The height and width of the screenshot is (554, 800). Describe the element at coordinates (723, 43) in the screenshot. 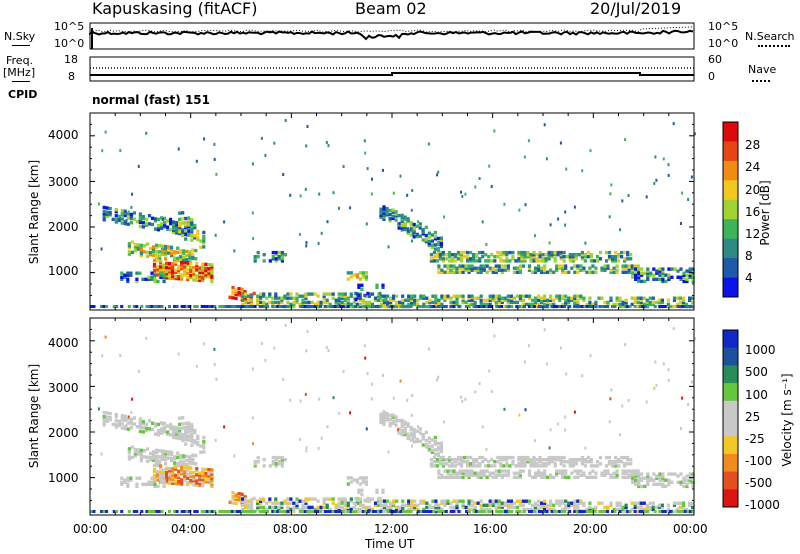

I see `noise-ytick-bottom-right: 10^0` at that location.